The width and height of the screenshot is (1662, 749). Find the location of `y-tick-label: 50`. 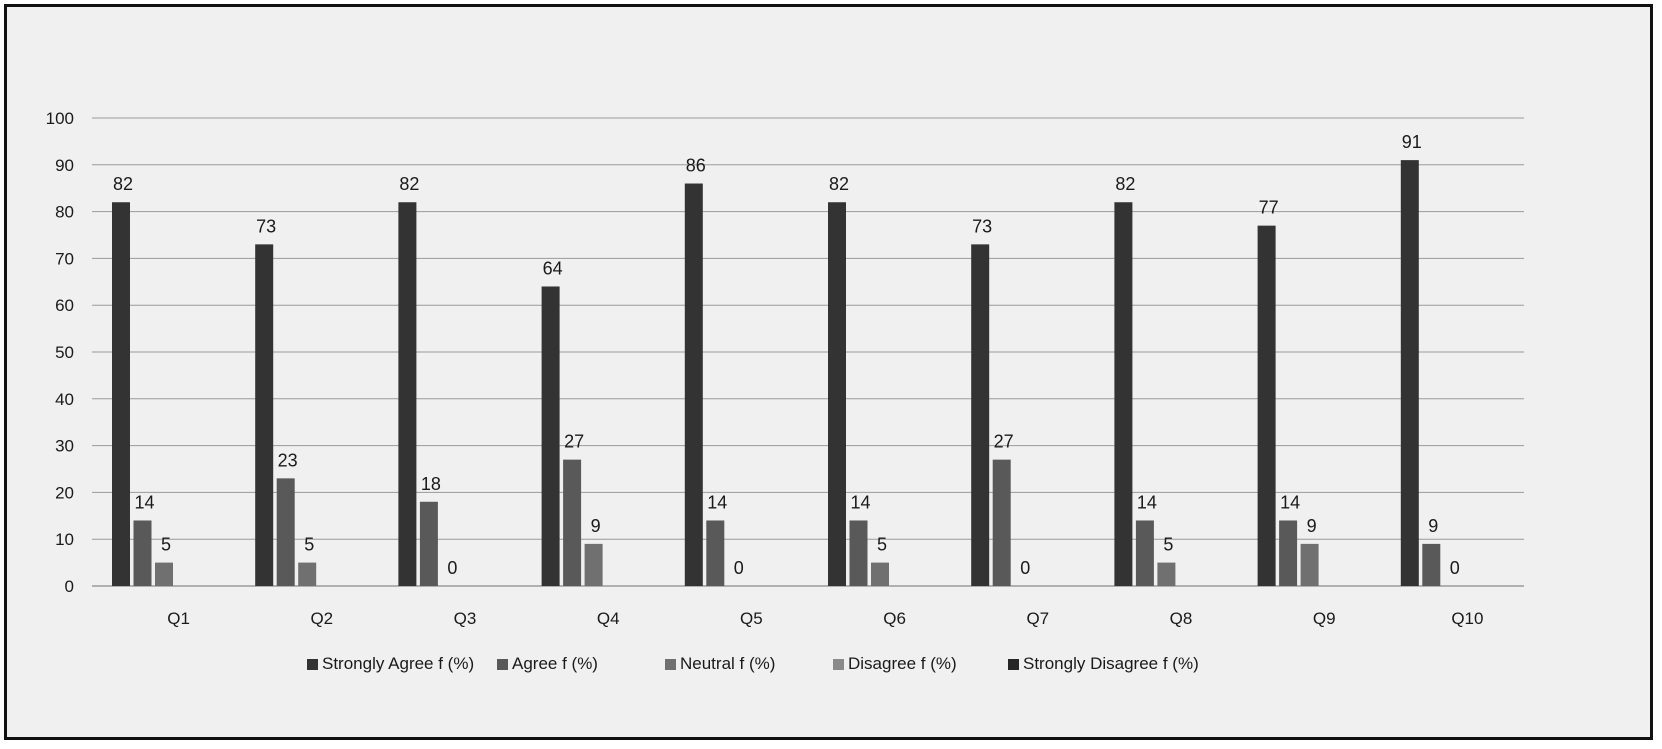

y-tick-label: 50 is located at coordinates (64, 352).